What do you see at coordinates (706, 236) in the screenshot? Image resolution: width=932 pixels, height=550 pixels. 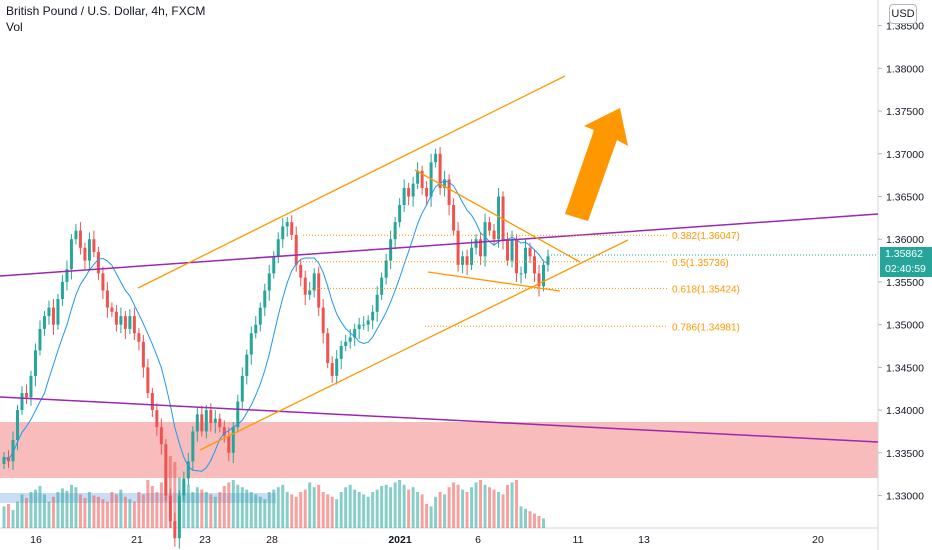 I see `fib-level-label: 0.382(1.36047)` at bounding box center [706, 236].